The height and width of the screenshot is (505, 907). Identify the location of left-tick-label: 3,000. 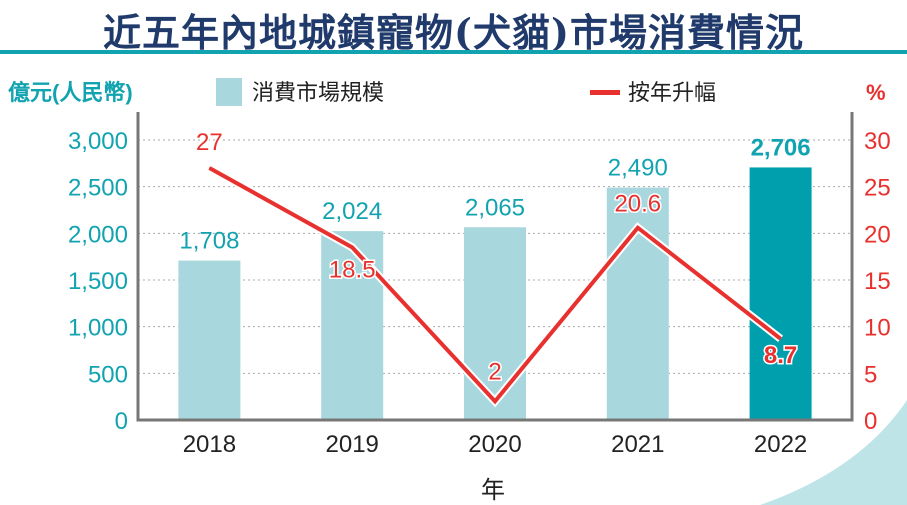
(98, 141).